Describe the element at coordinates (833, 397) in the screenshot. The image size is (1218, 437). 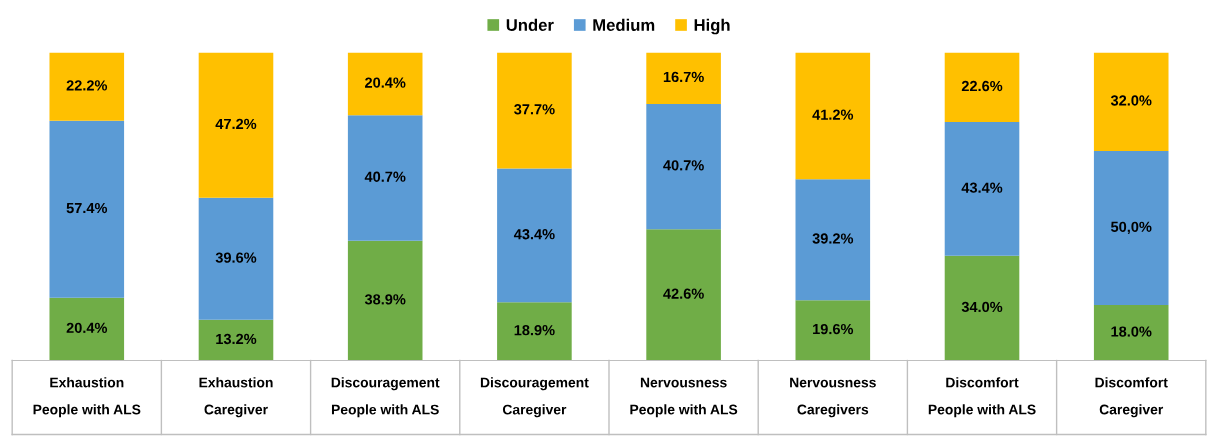
I see `category-label: Nervousness Caregivers` at that location.